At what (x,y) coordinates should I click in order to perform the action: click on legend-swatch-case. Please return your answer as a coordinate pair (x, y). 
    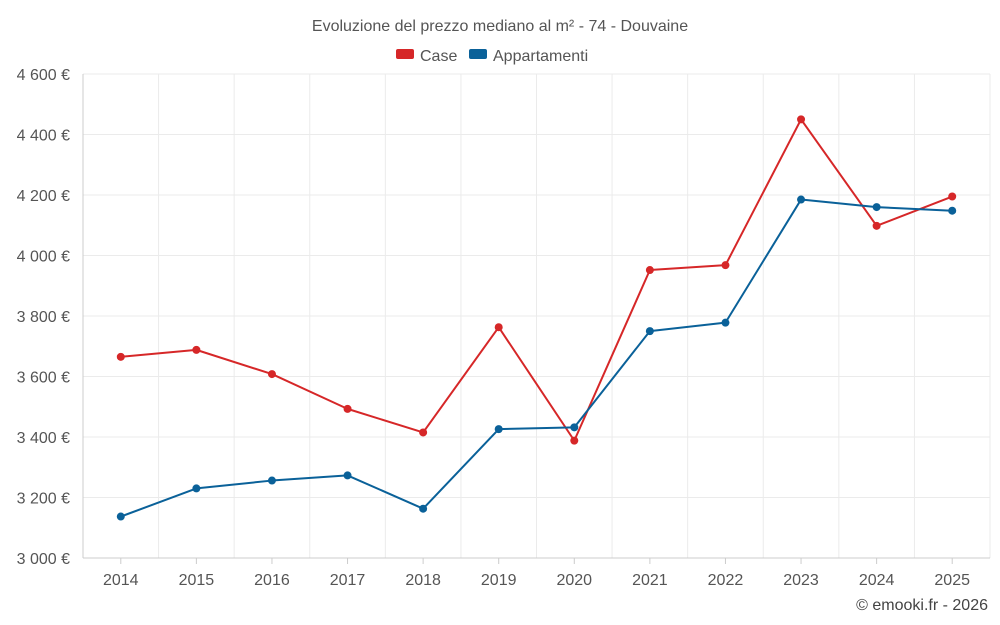
    Looking at the image, I should click on (405, 54).